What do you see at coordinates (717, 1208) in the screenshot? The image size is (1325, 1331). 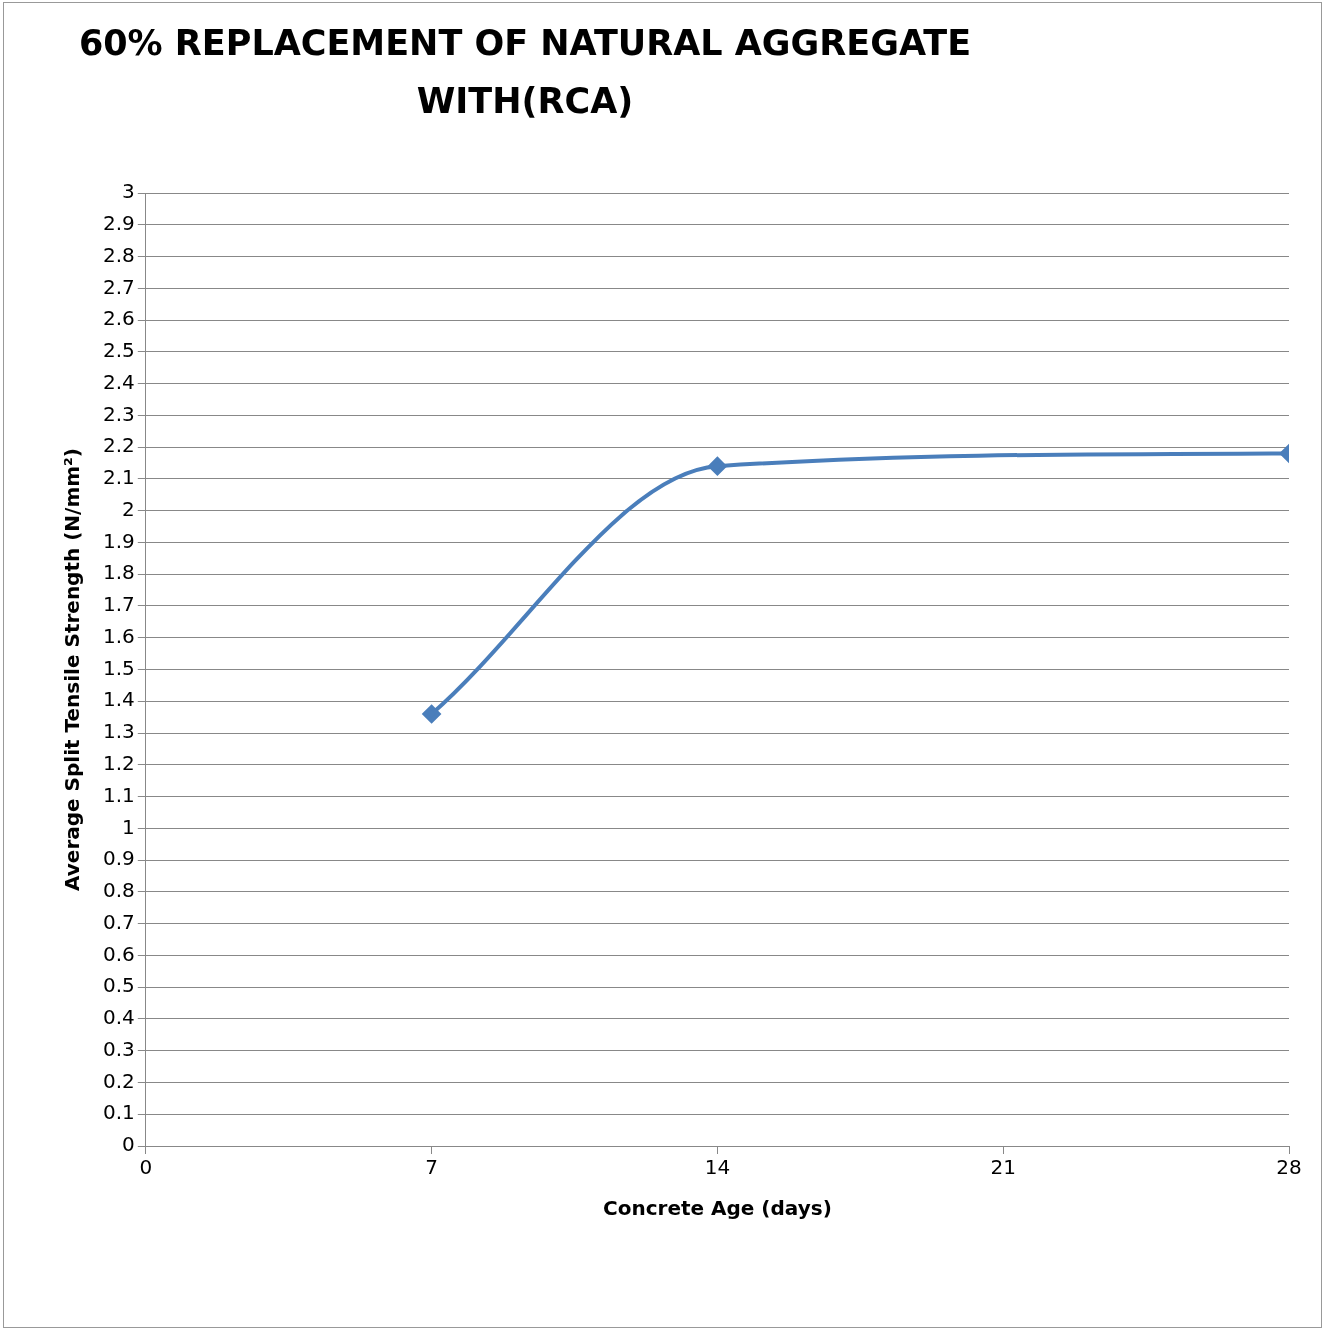 I see `x-axis-title: Concrete Age (days)` at bounding box center [717, 1208].